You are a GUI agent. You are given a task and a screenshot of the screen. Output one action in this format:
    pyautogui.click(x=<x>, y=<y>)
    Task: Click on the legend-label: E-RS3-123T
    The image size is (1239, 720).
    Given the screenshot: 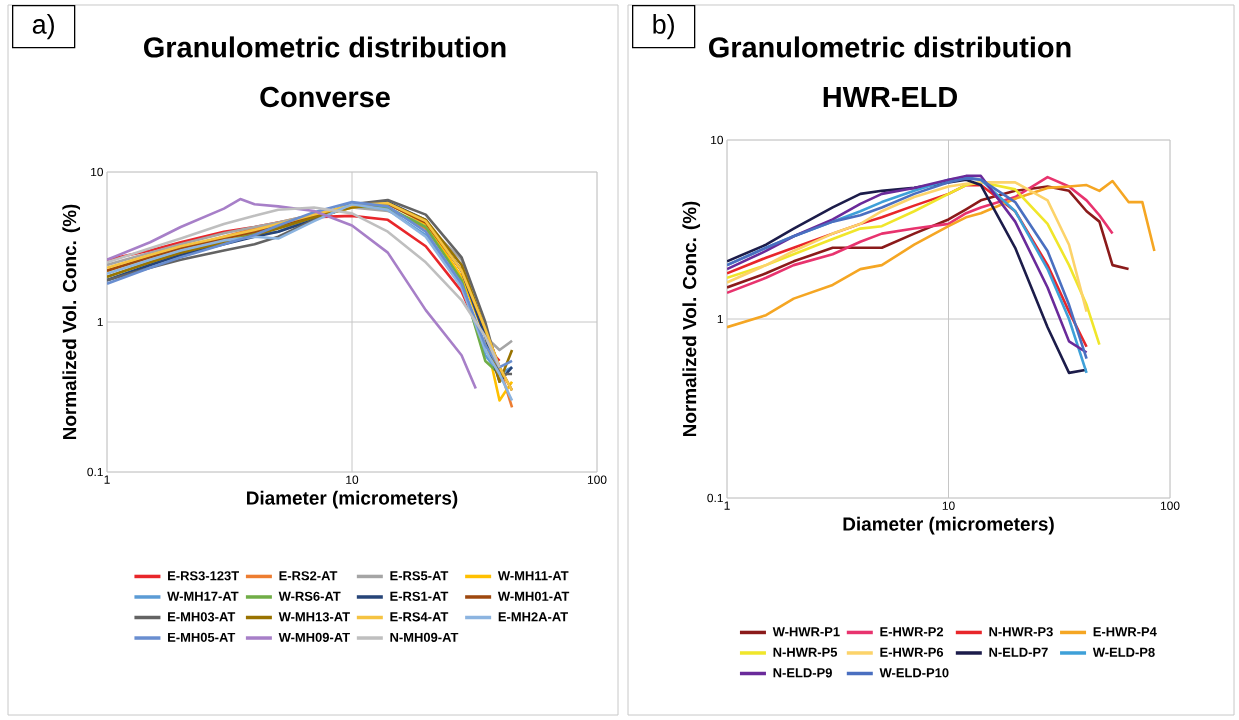 What is the action you would take?
    pyautogui.click(x=203, y=576)
    